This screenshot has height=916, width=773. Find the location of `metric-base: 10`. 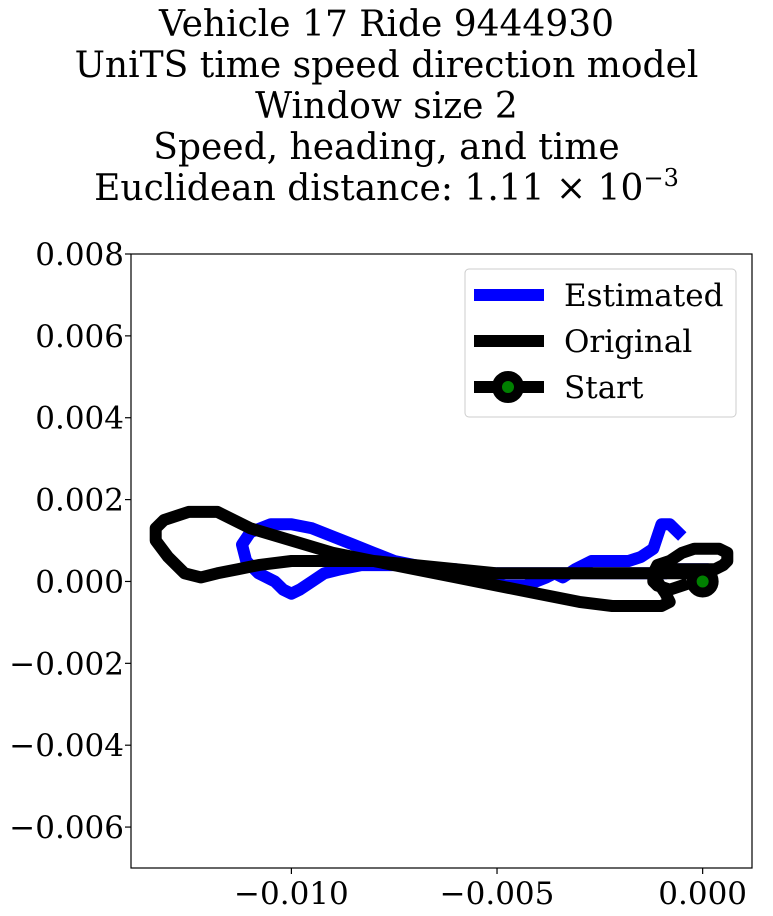

metric-base: 10 is located at coordinates (620, 188).